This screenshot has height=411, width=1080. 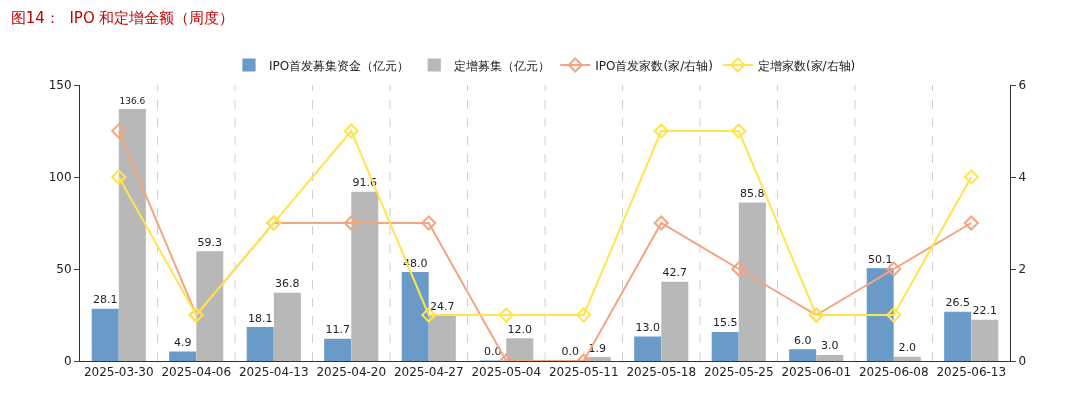 What do you see at coordinates (67, 361) in the screenshot?
I see `y-tick-label: 0` at bounding box center [67, 361].